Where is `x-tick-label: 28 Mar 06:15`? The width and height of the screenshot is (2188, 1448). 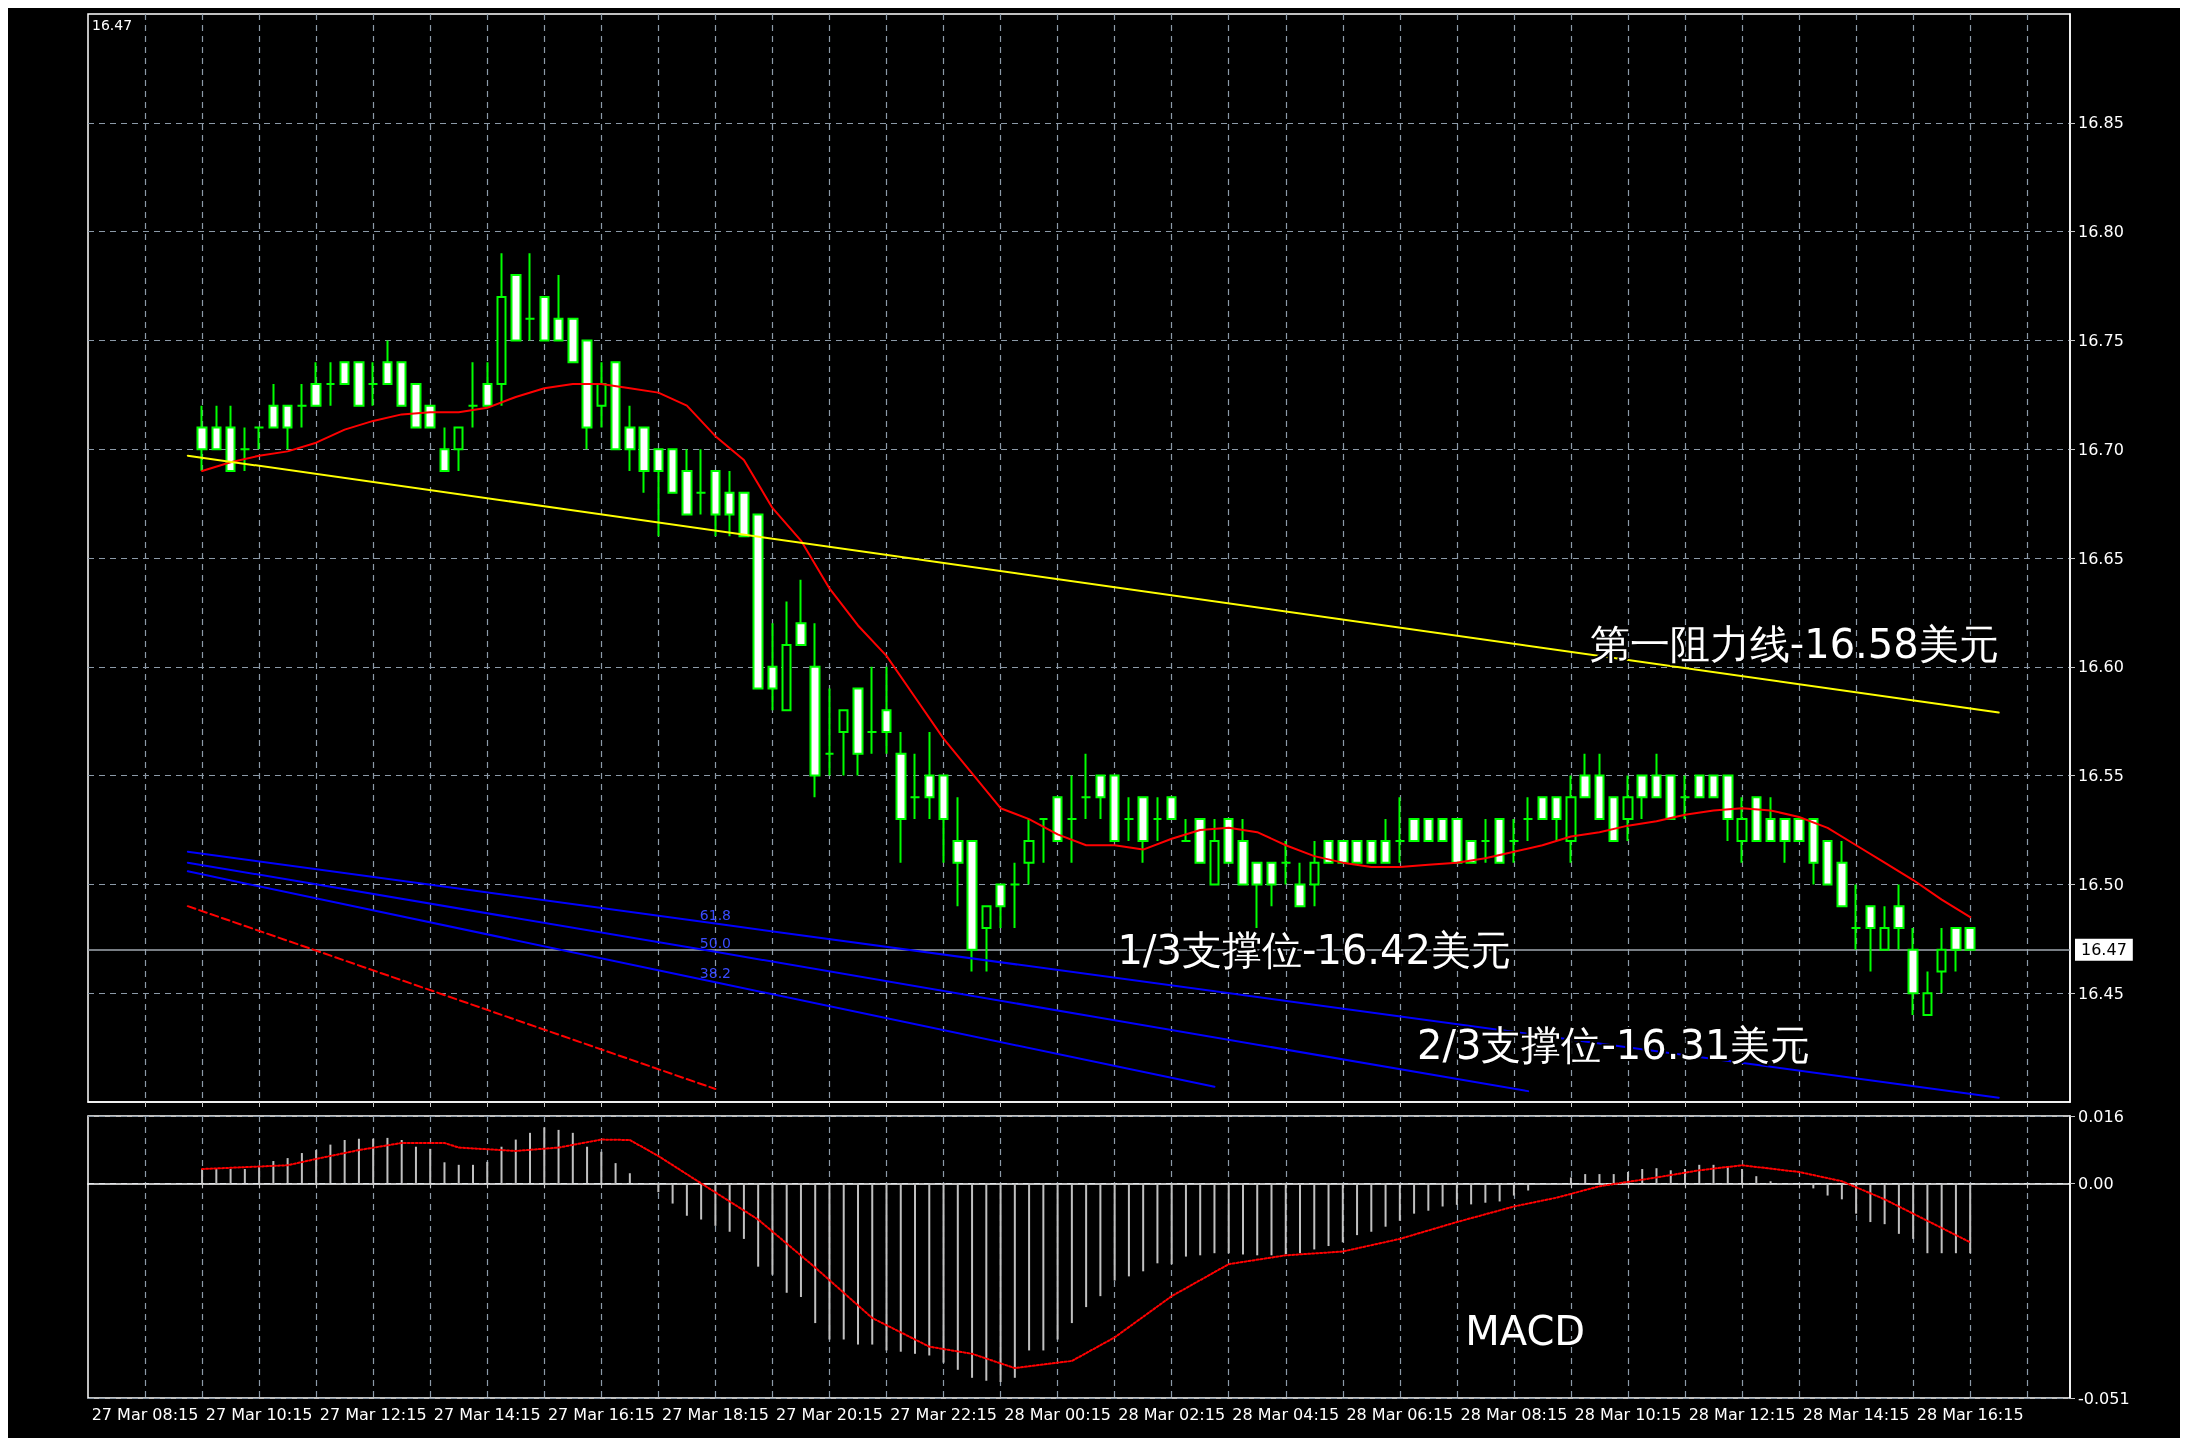
x-tick-label: 28 Mar 06:15 is located at coordinates (1400, 1414).